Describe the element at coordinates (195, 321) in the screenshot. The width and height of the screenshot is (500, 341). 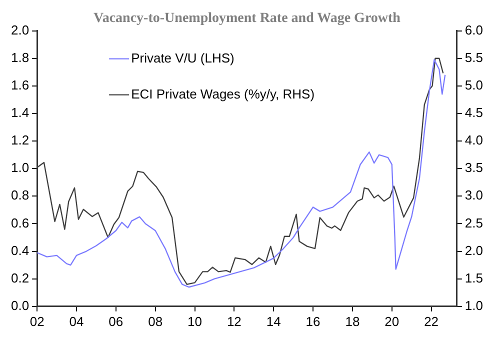
I see `x-tick-label: 10` at that location.